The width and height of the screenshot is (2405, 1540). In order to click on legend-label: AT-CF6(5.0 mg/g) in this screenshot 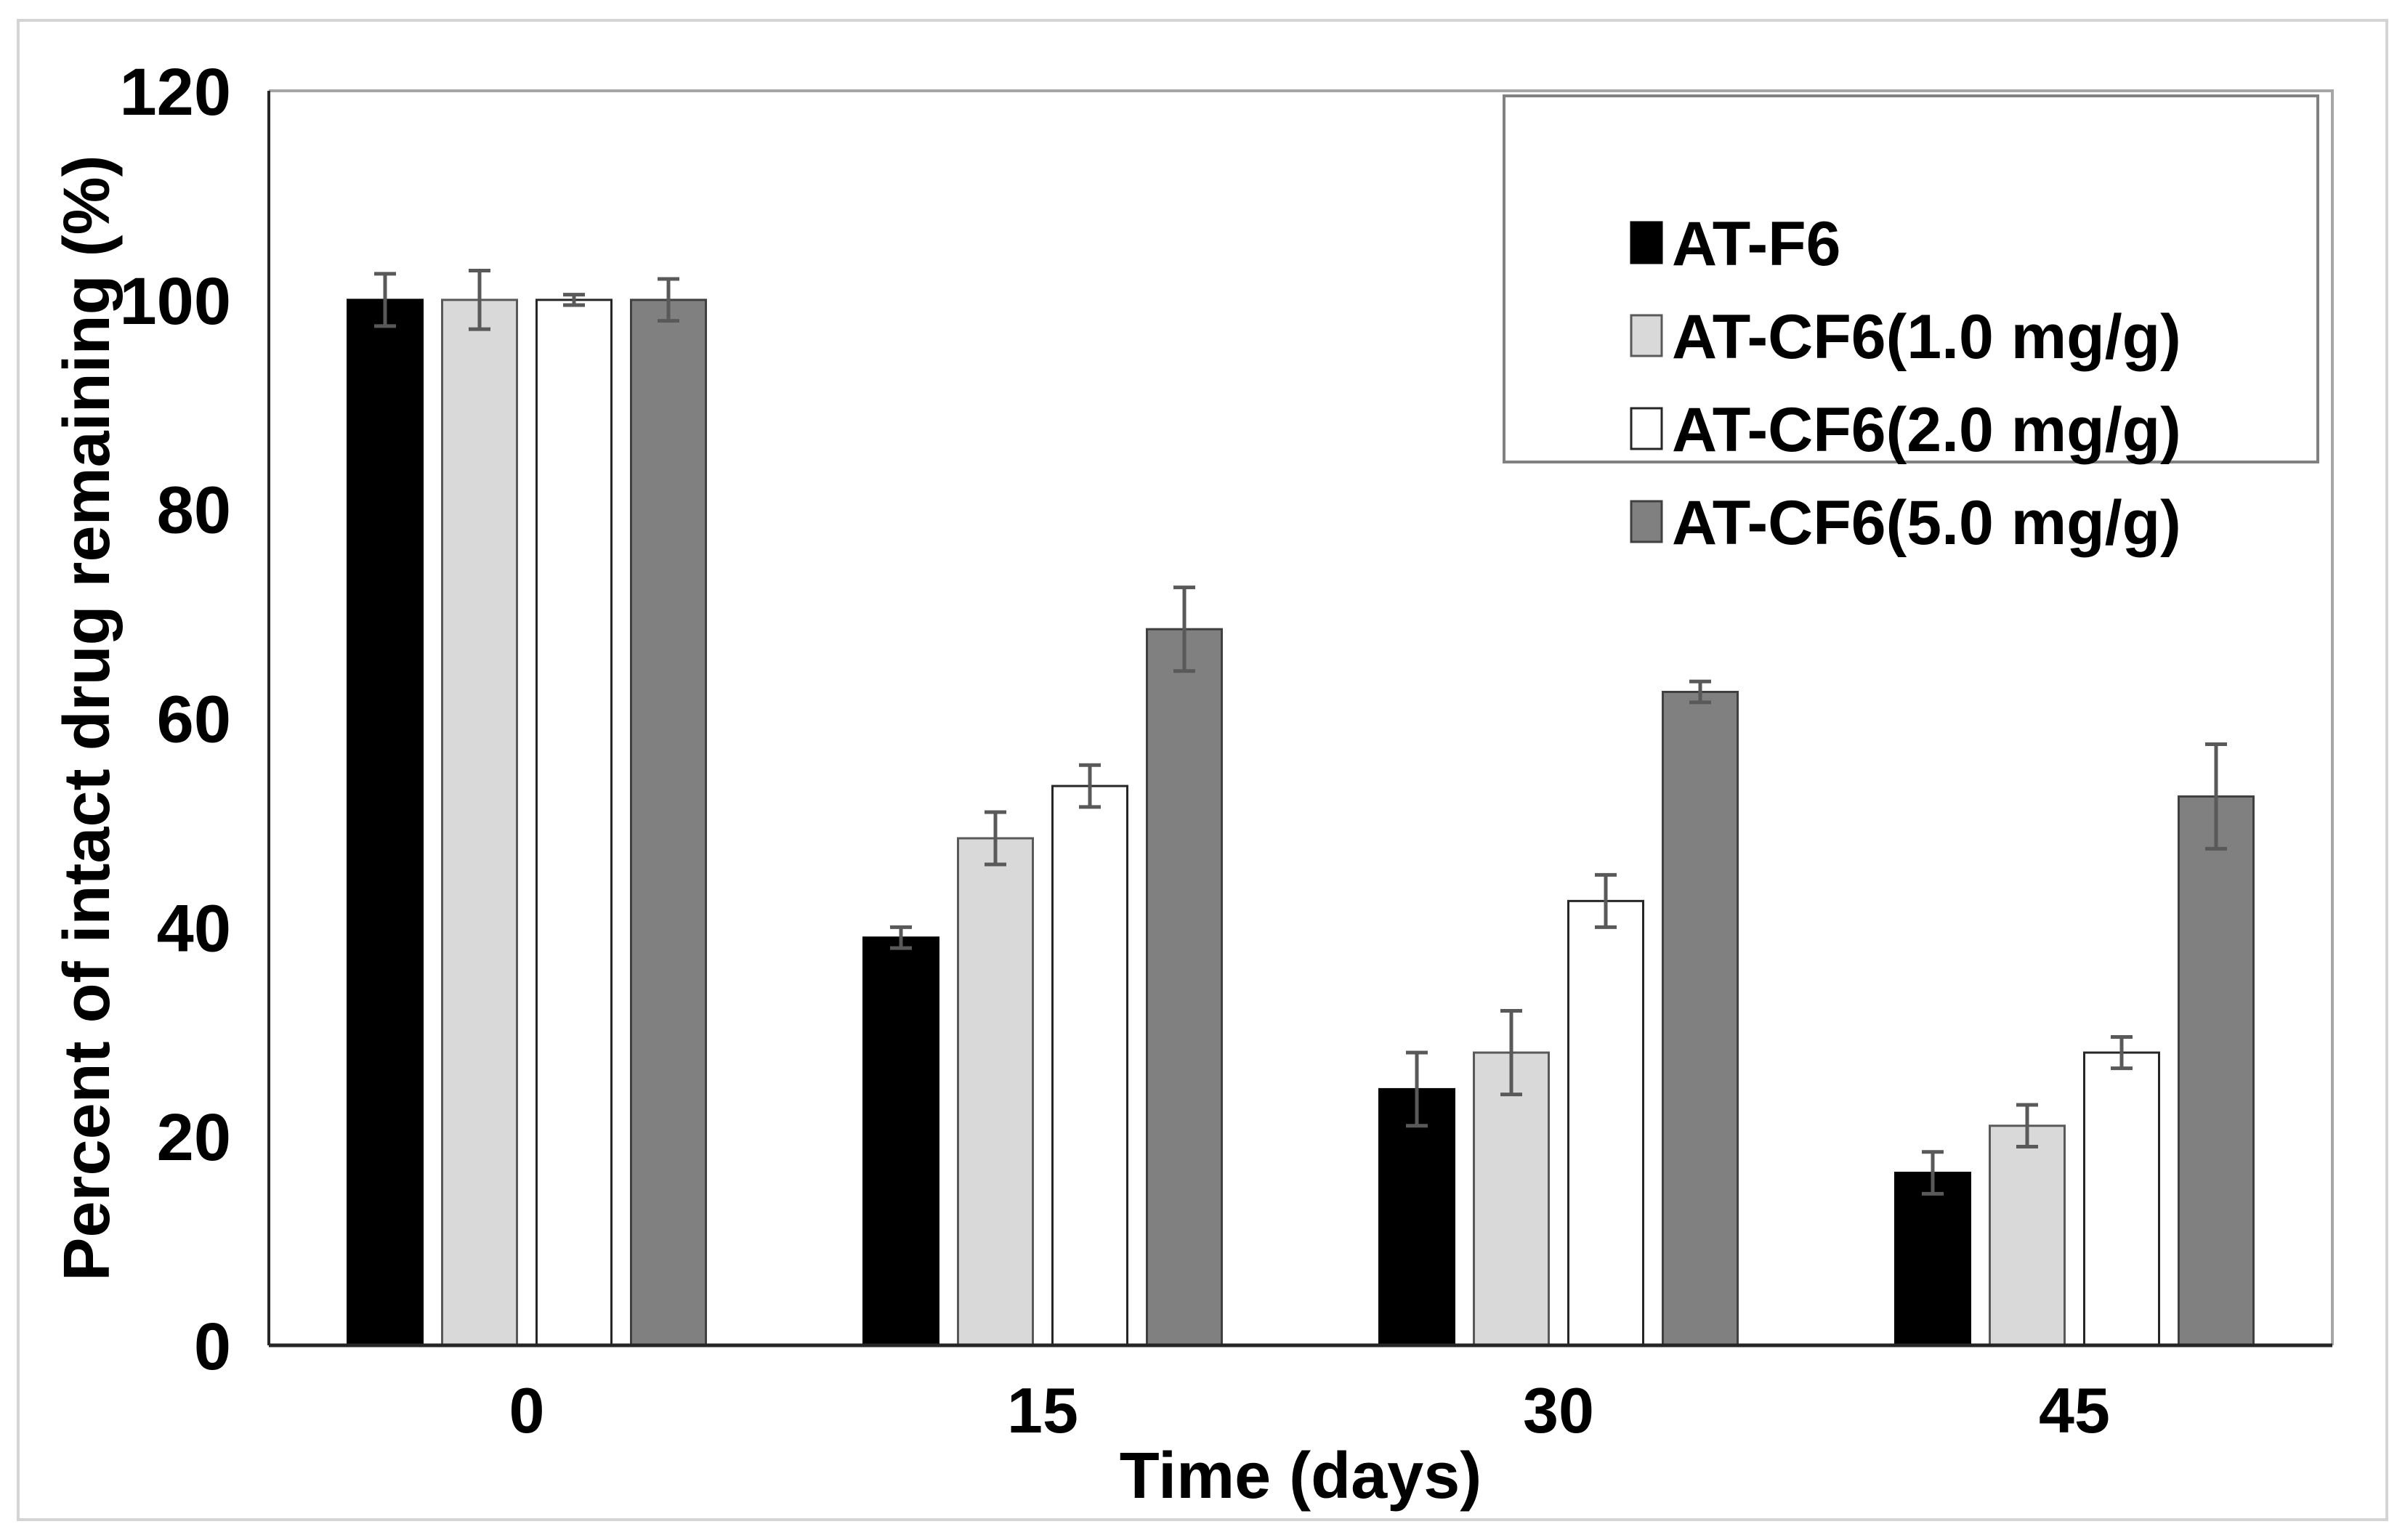, I will do `click(1926, 523)`.